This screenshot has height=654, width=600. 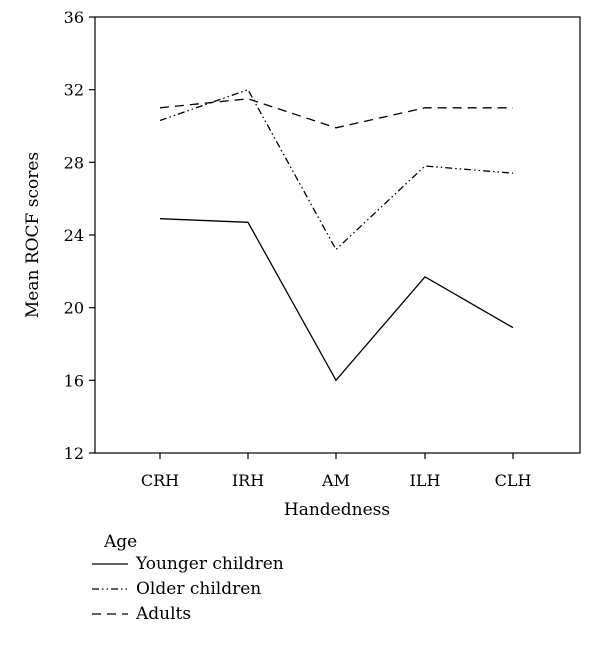 I want to click on x-tick-label: ILH, so click(x=425, y=480).